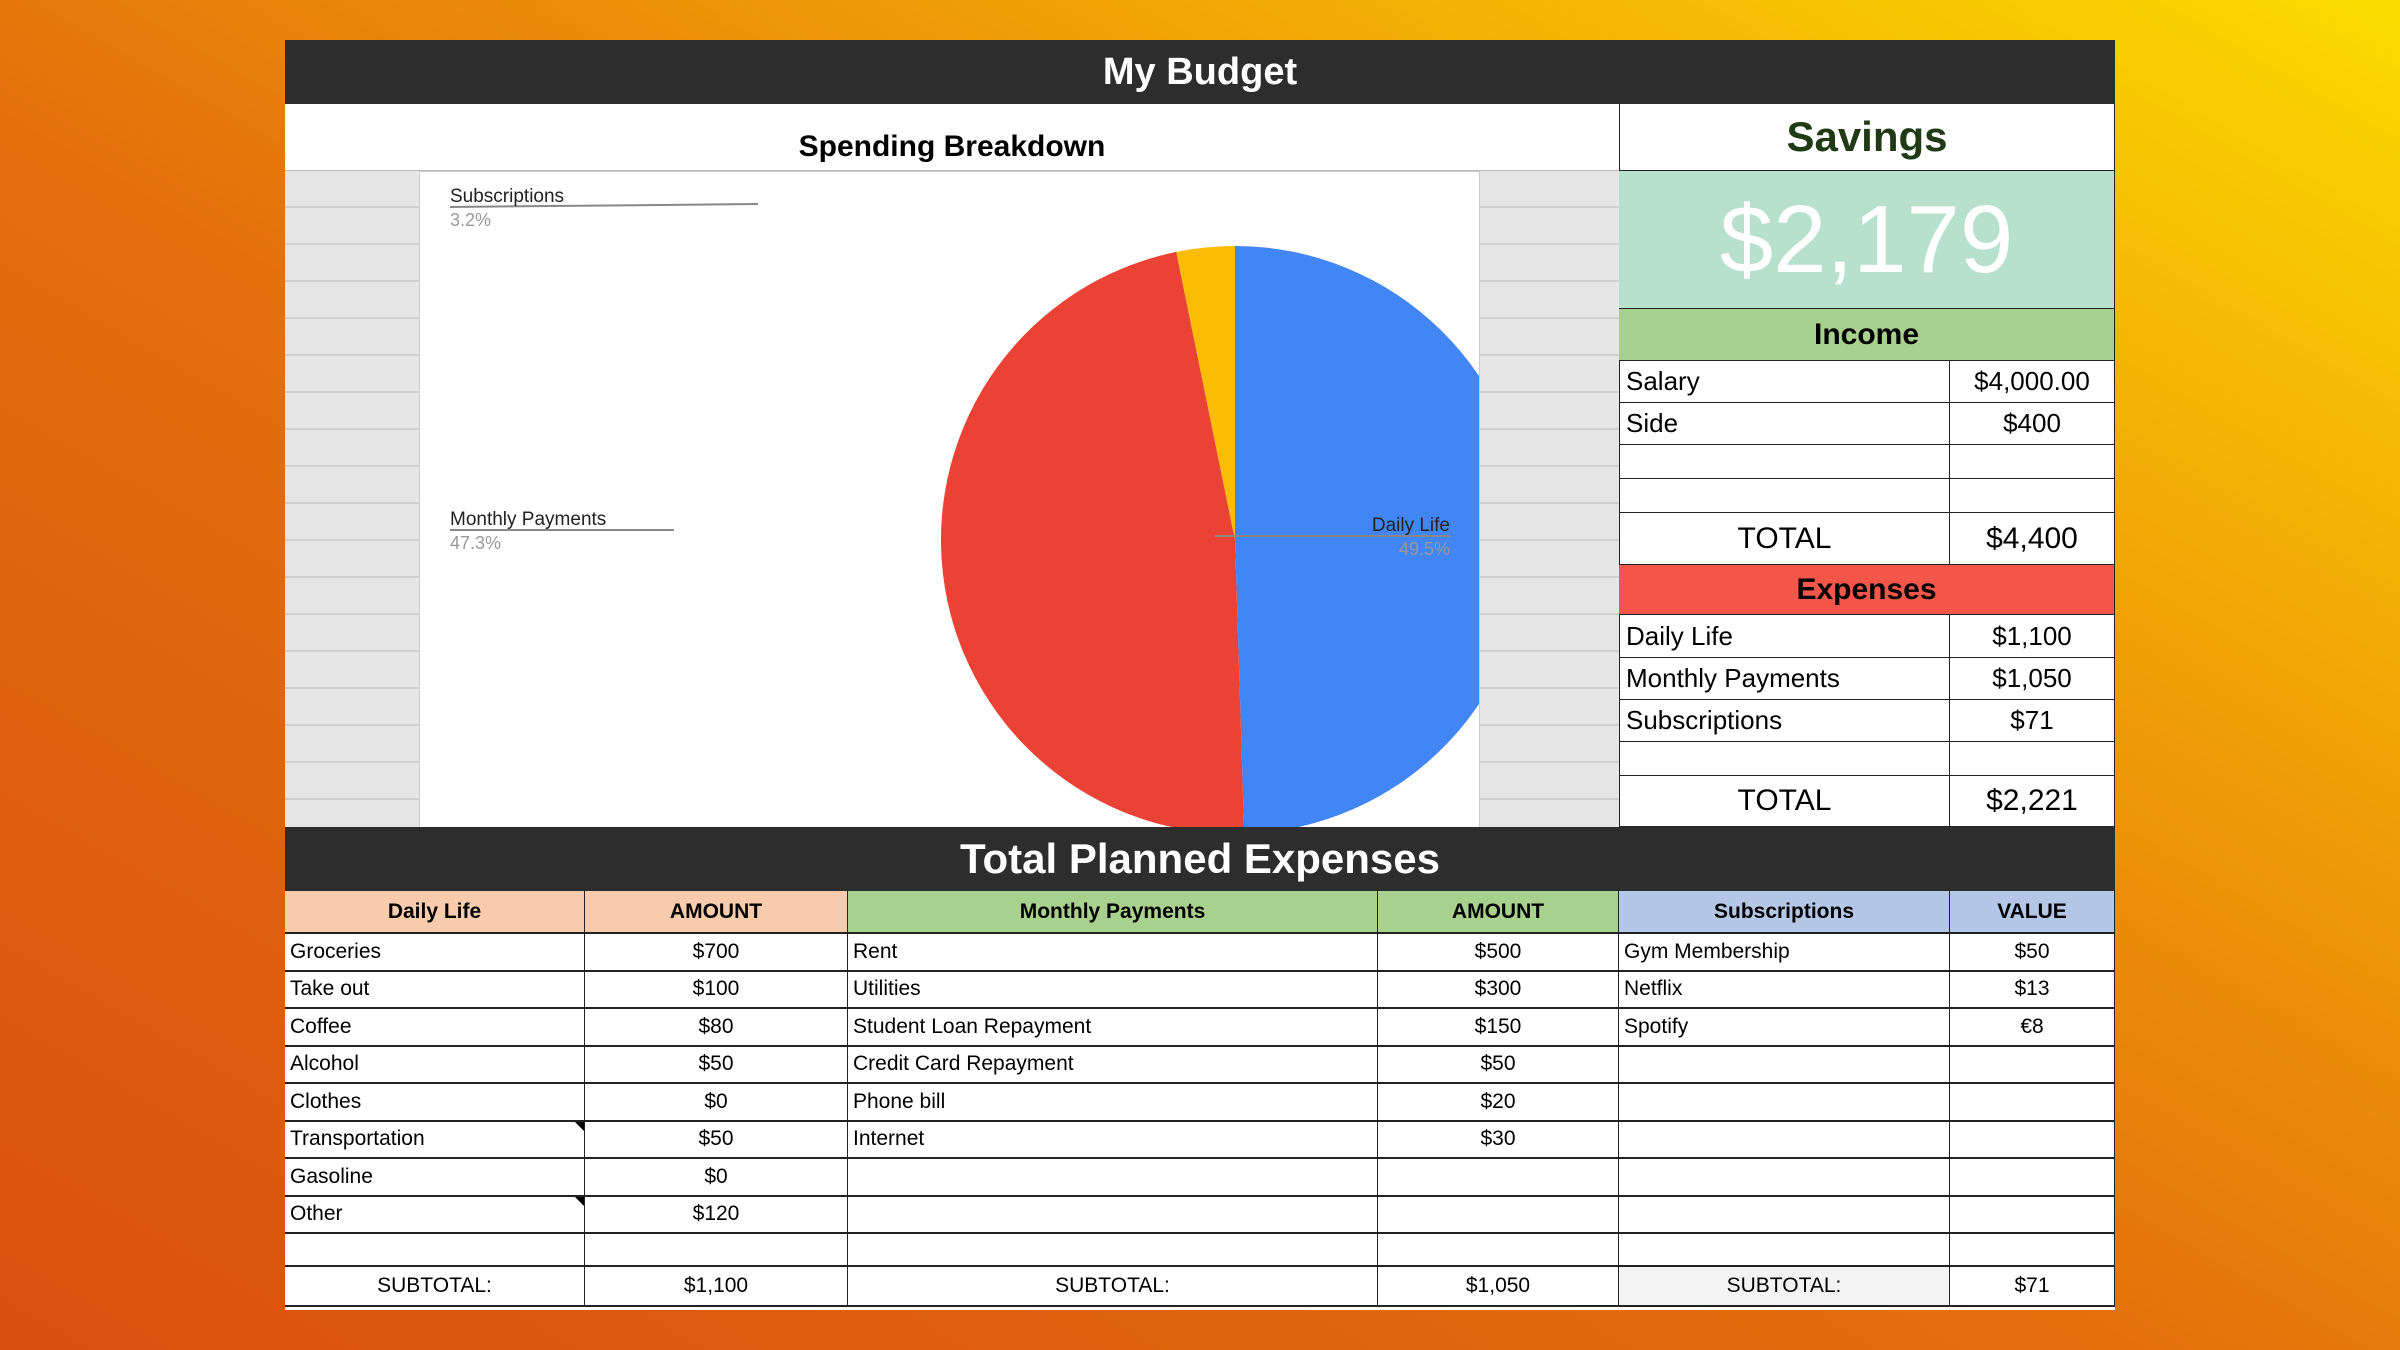  What do you see at coordinates (1498, 912) in the screenshot?
I see `monthly-amount-header: AMOUNT` at bounding box center [1498, 912].